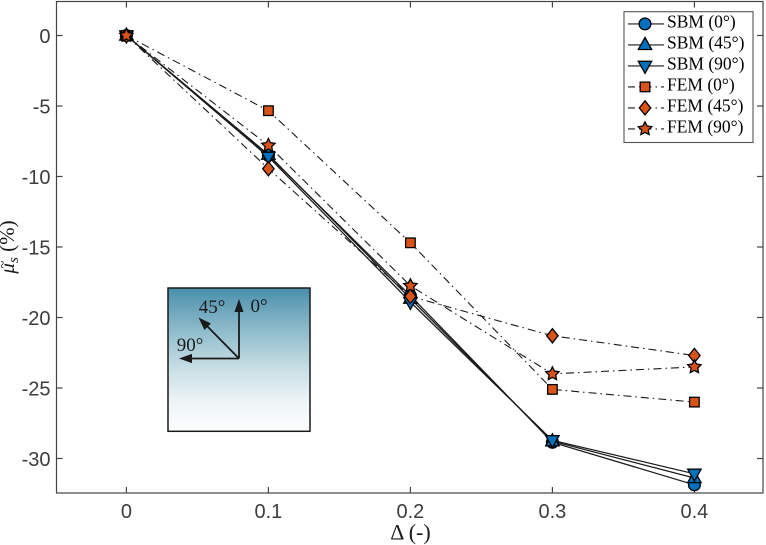 The image size is (766, 545). What do you see at coordinates (36, 319) in the screenshot?
I see `svg-text: -20` at bounding box center [36, 319].